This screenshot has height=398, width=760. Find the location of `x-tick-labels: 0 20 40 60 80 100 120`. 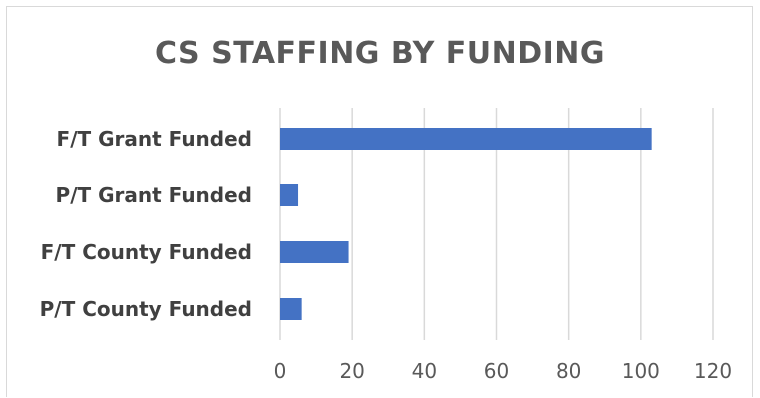

x-tick-labels: 0 20 40 60 80 100 120 is located at coordinates (503, 371).